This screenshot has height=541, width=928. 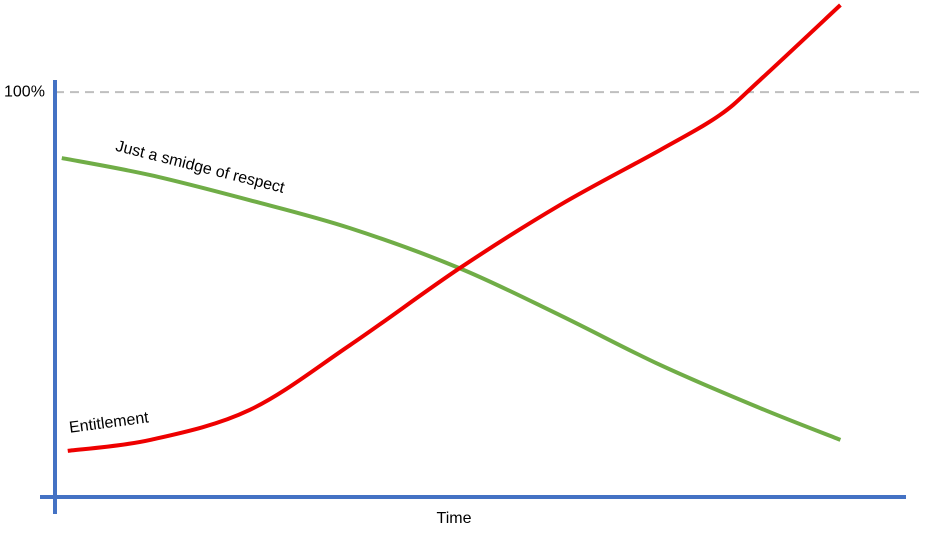 What do you see at coordinates (24, 91) in the screenshot?
I see `y-tick-label: 100%` at bounding box center [24, 91].